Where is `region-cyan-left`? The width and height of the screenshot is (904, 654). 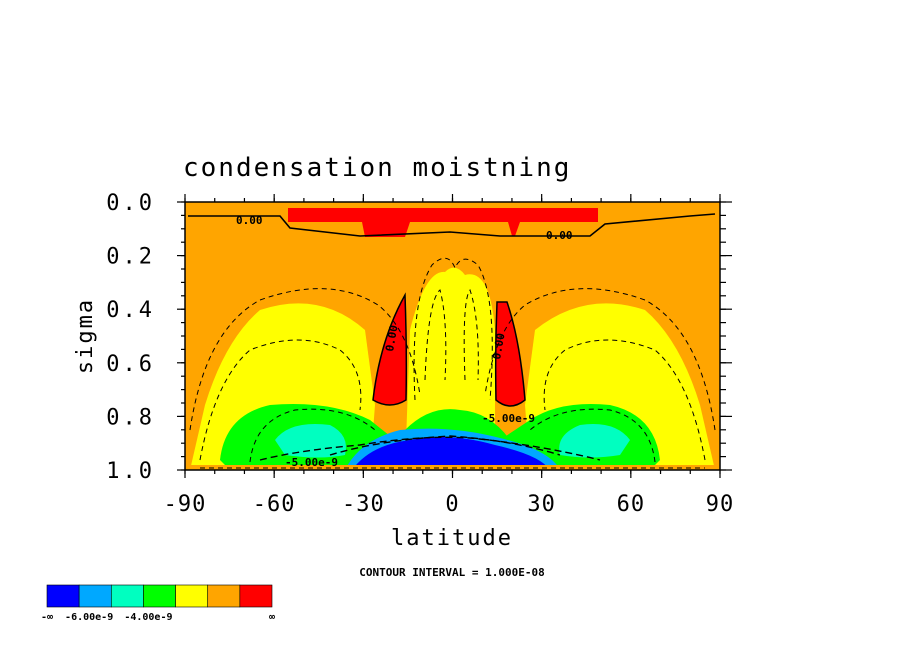
region-cyan-left is located at coordinates (310, 441).